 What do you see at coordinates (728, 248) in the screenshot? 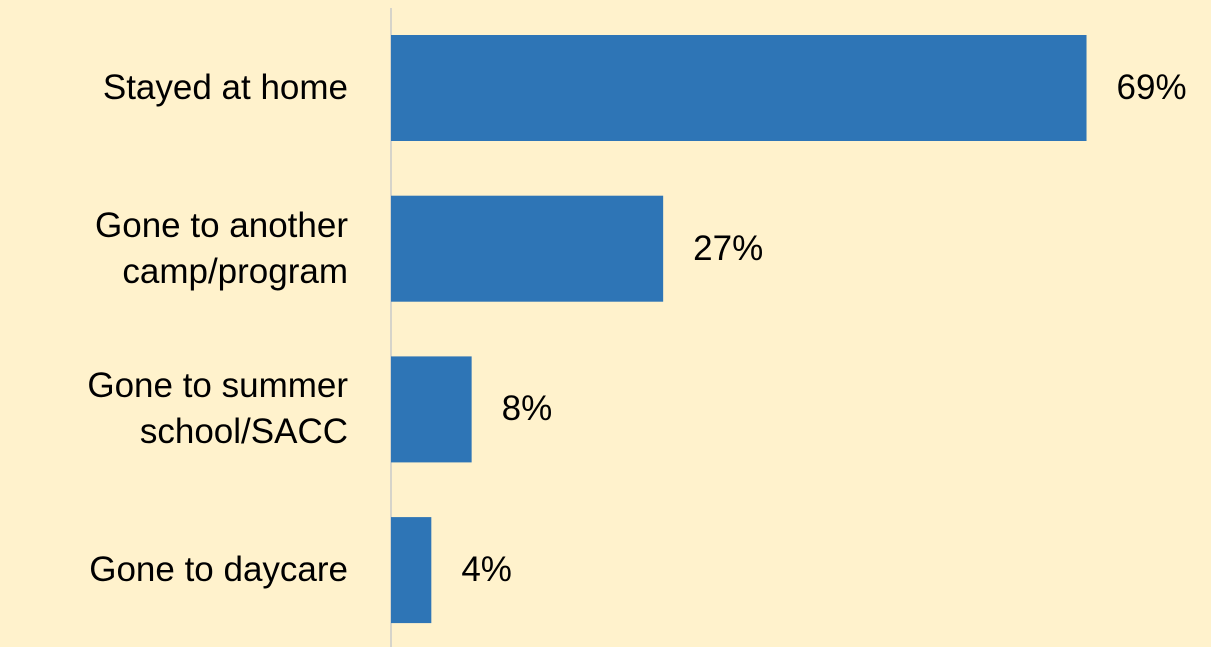
I see `value-label: 27%` at bounding box center [728, 248].